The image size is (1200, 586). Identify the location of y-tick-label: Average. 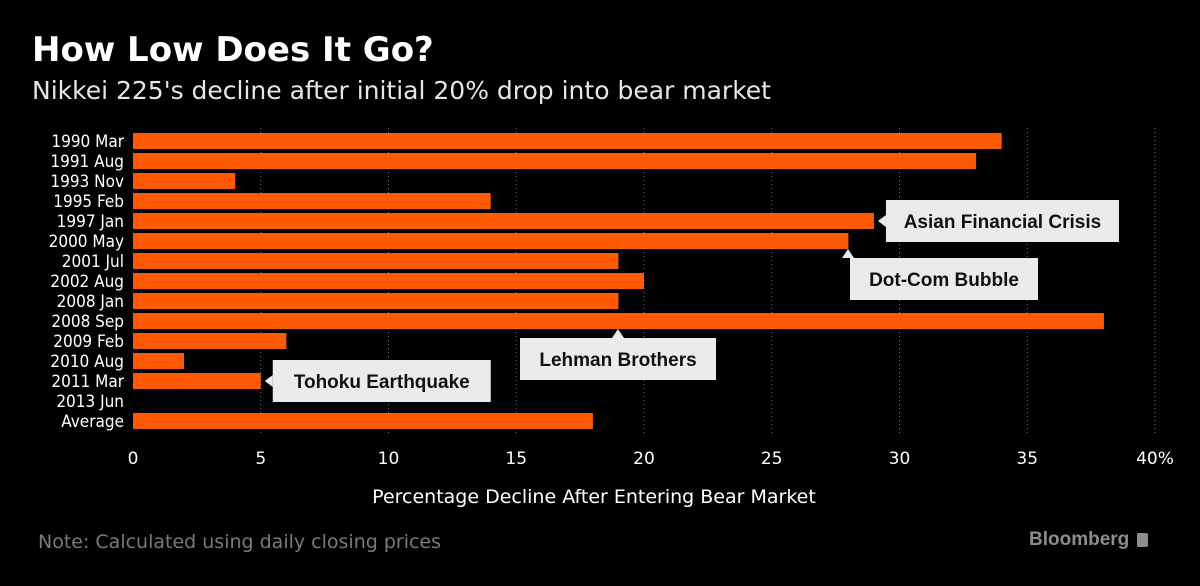
(92, 422).